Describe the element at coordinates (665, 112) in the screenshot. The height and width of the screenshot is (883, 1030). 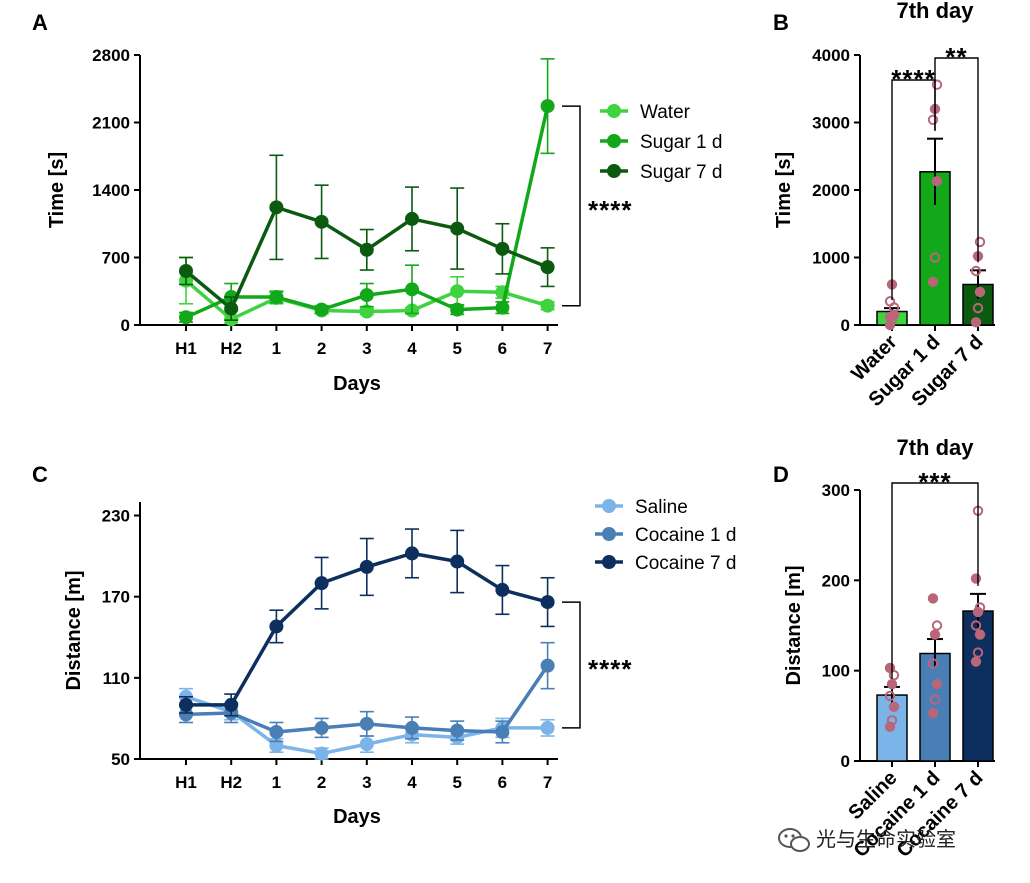
I see `legend-label: Water` at that location.